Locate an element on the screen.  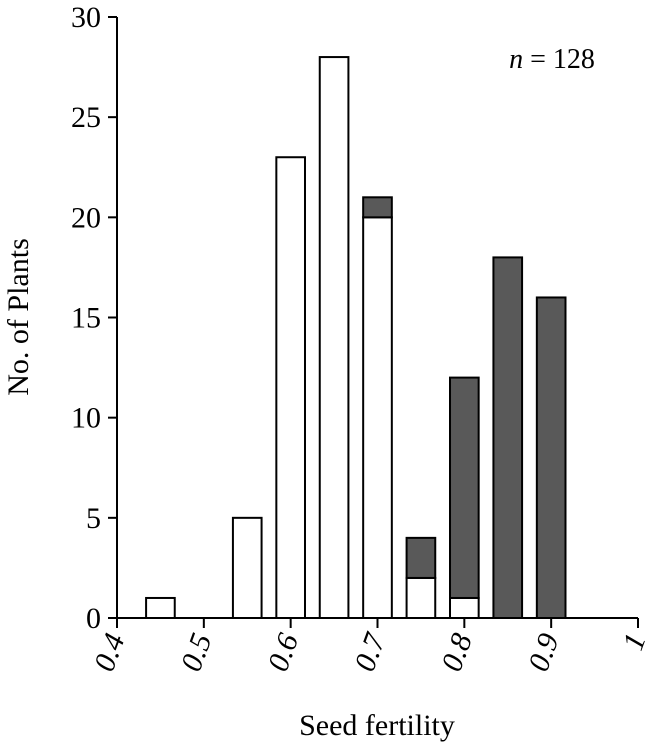
sample-size-annotation: n = 128 is located at coordinates (552, 59).